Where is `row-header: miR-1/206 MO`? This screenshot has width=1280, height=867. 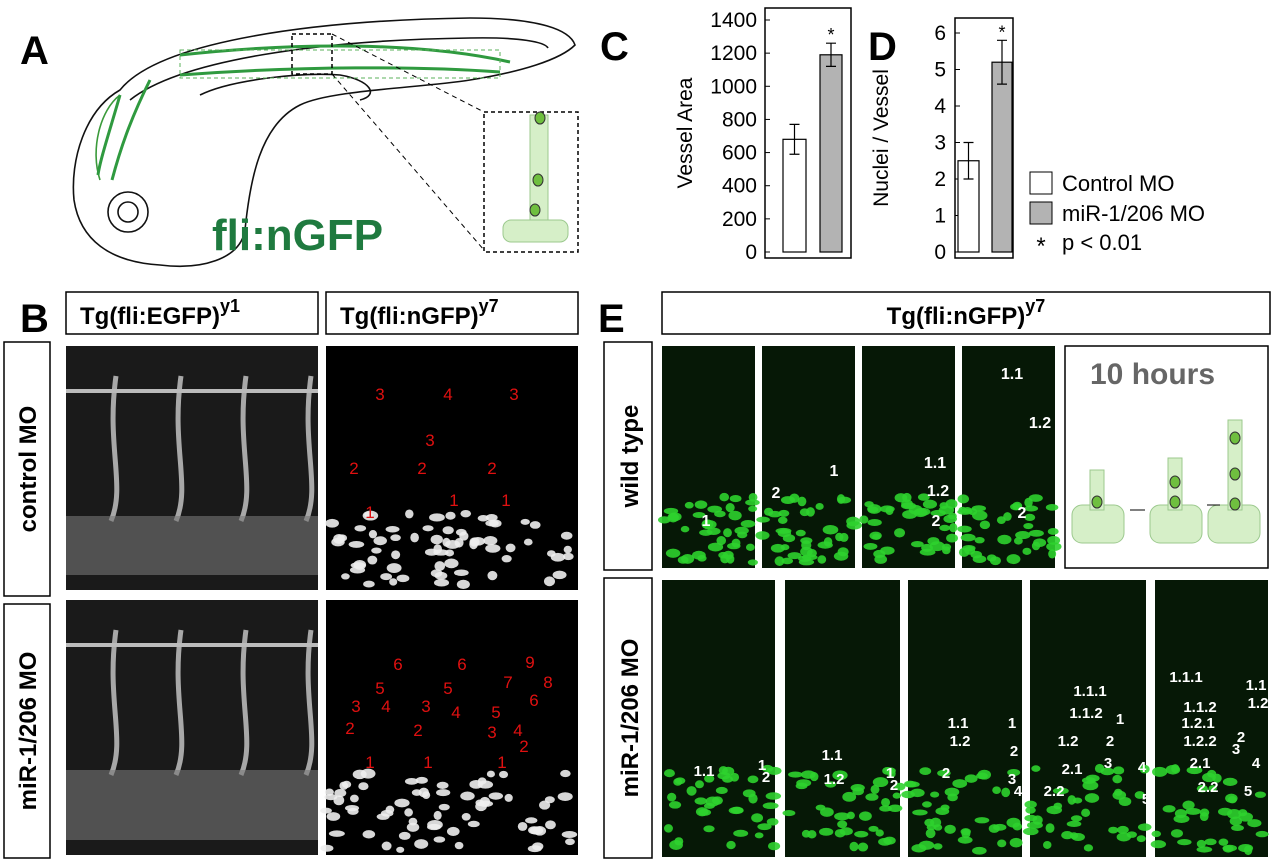
row-header: miR-1/206 MO is located at coordinates (630, 718).